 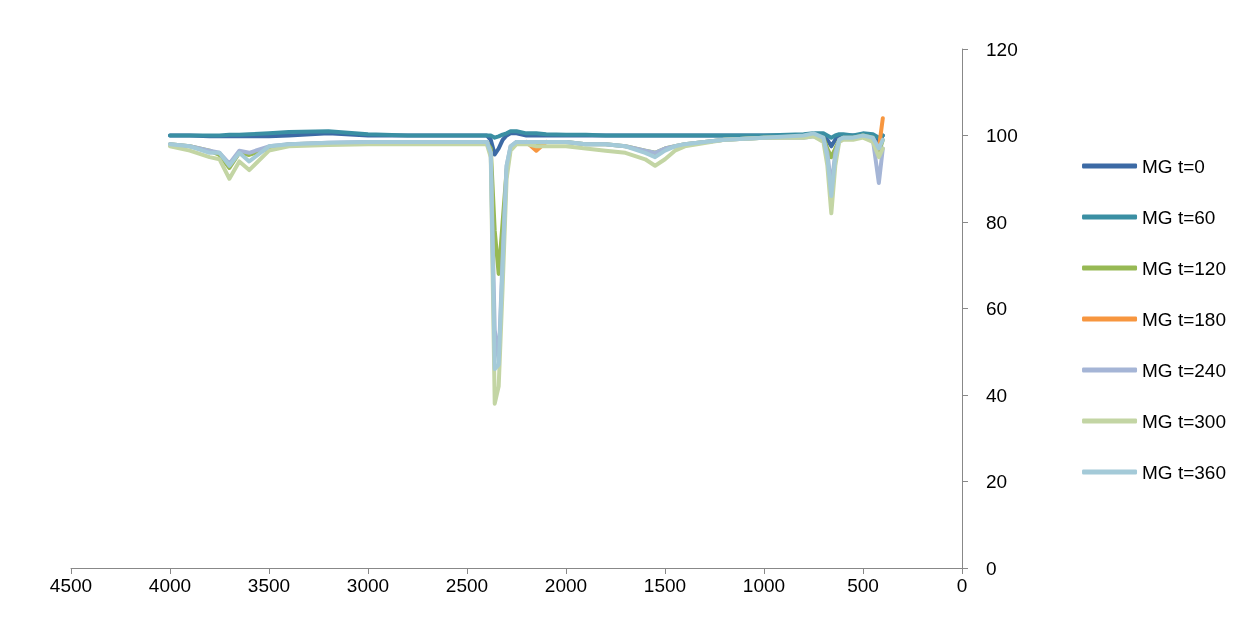 What do you see at coordinates (1184, 370) in the screenshot?
I see `legend-label: MG t=240` at bounding box center [1184, 370].